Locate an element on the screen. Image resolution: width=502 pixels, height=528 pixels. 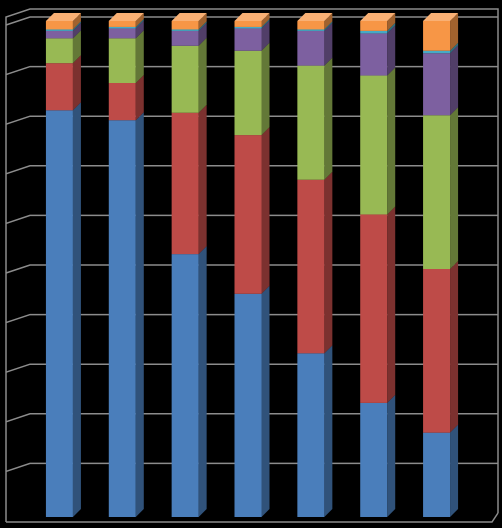
floor-edge is located at coordinates (252, 517).